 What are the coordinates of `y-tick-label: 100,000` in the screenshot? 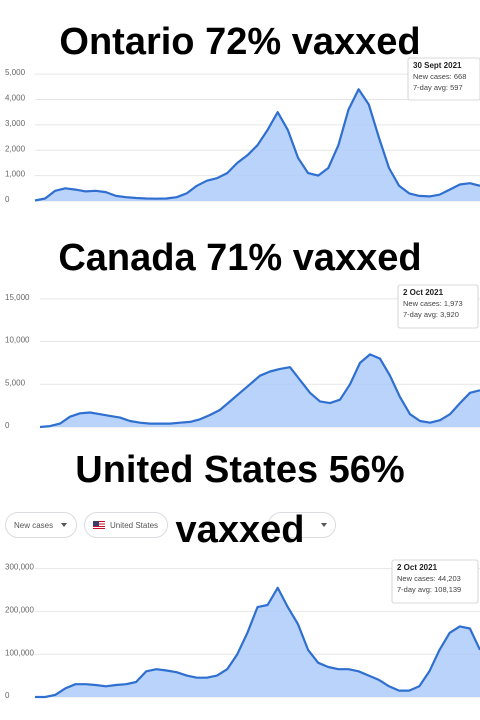 It's located at (19, 652).